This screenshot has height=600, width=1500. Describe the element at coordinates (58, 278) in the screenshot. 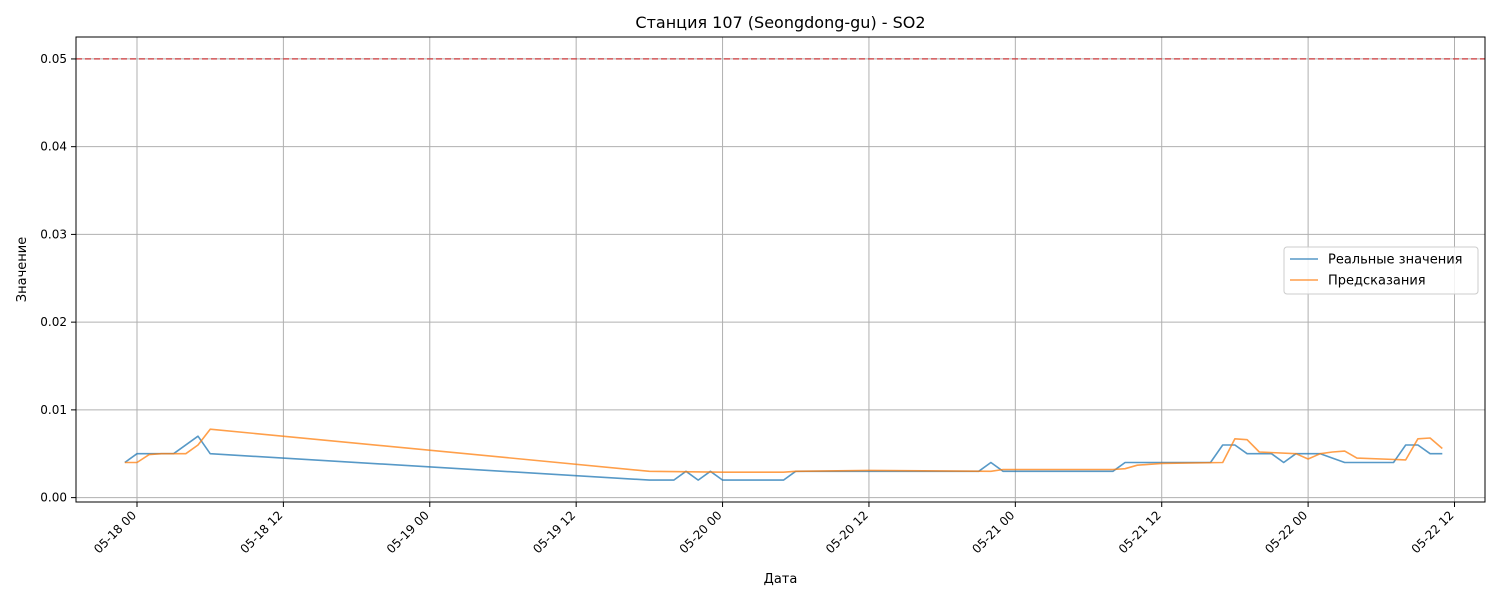

I see `y-axis: 0.00 0.01 0.02 0.03 0.04 0.05` at that location.